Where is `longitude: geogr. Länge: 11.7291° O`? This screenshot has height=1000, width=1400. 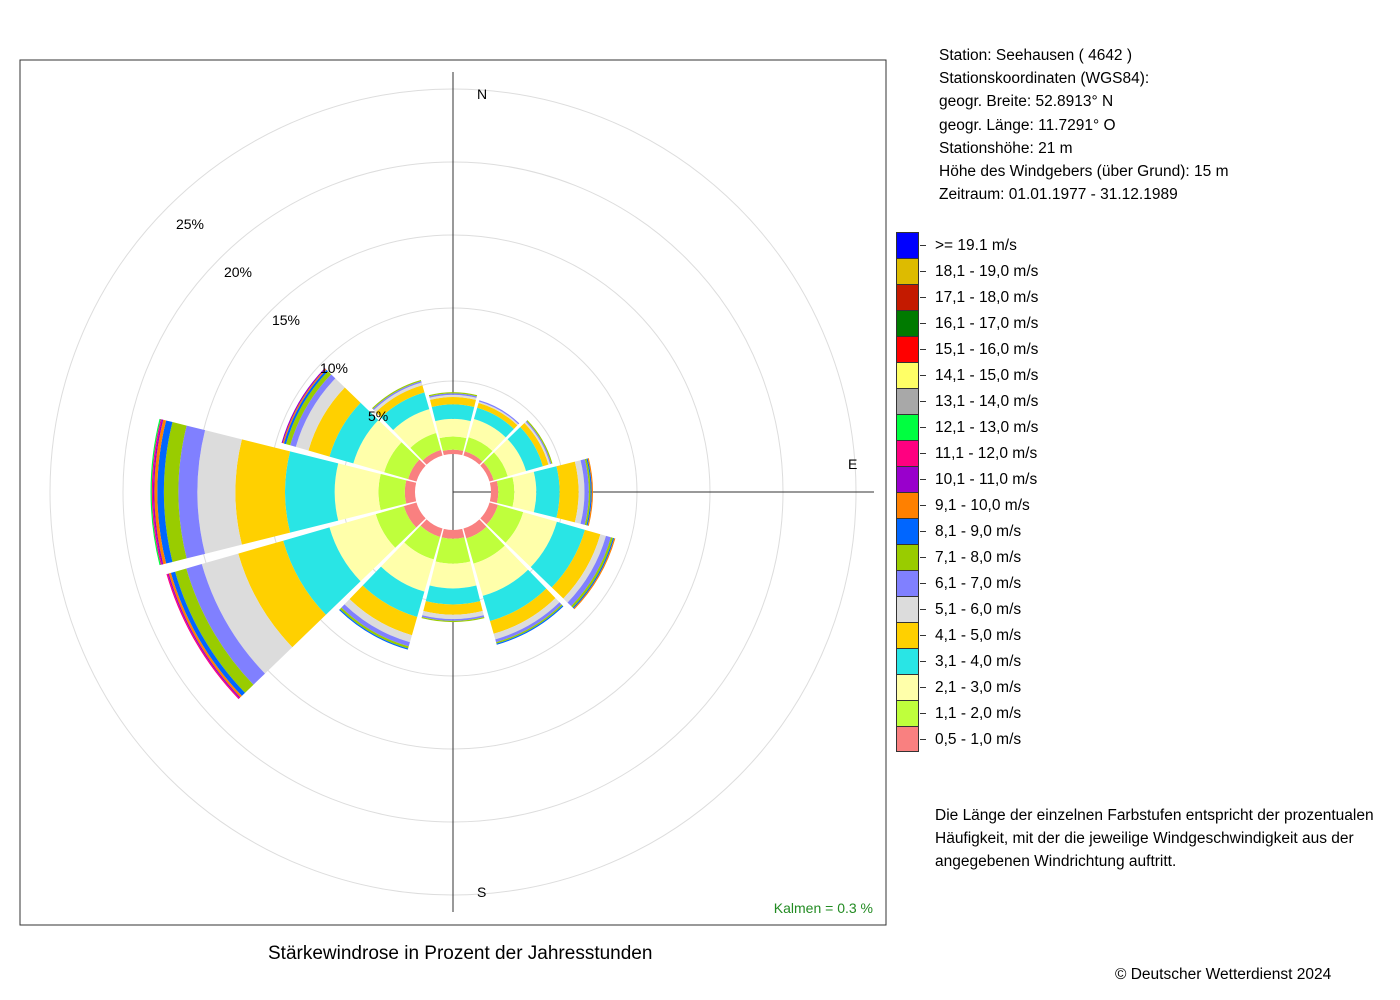
longitude: geogr. Länge: 11.7291° O is located at coordinates (1027, 125).